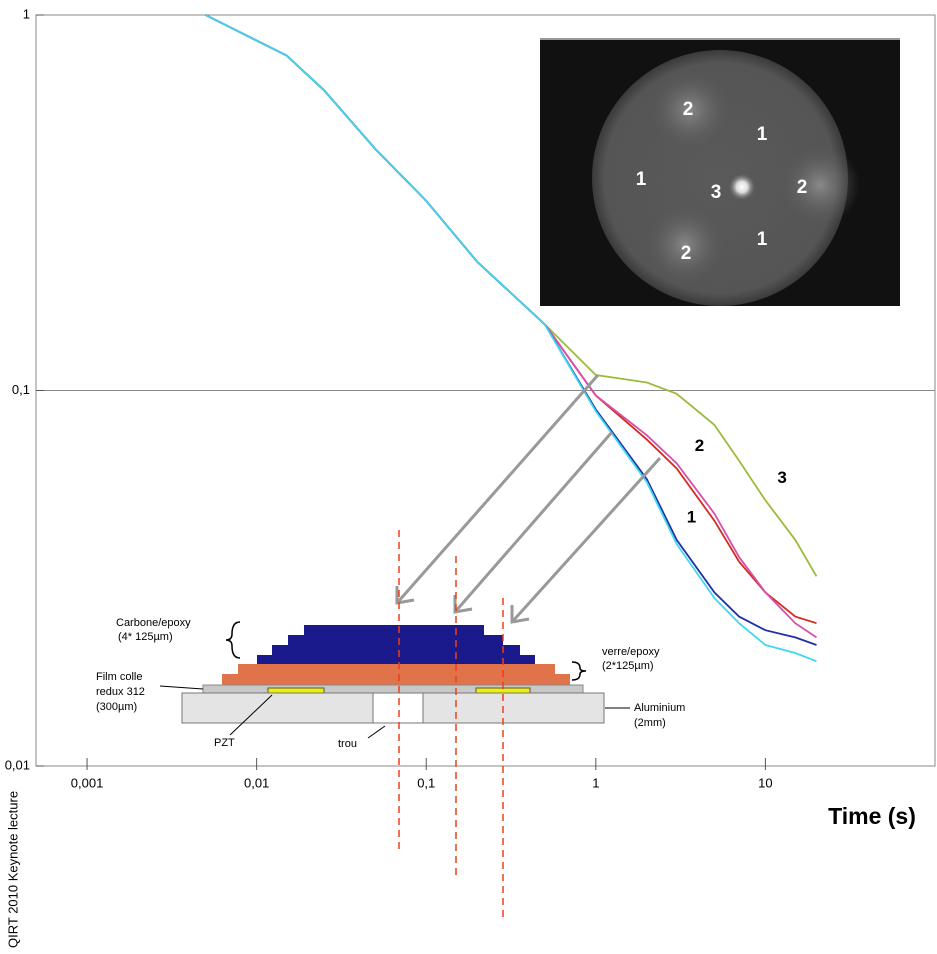 The height and width of the screenshot is (954, 937). Describe the element at coordinates (145, 637) in the screenshot. I see `diagram-label: (4* 125µm)` at that location.